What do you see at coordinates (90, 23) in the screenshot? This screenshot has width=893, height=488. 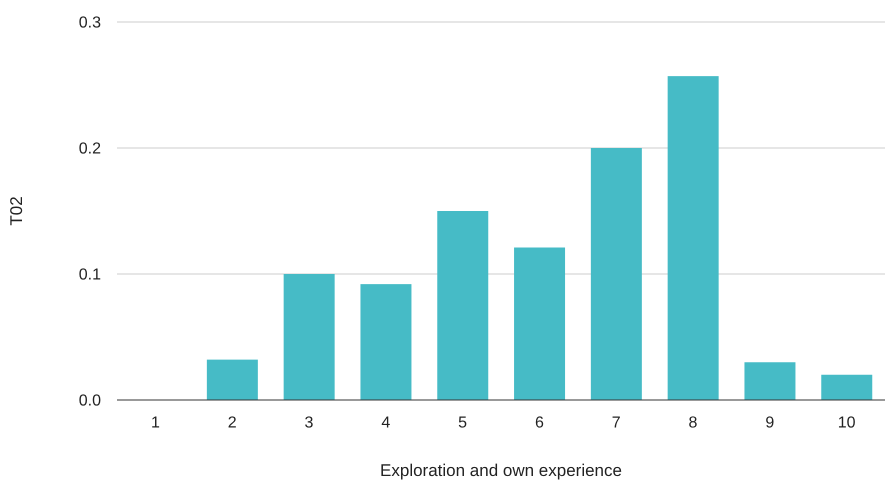 I see `y-tick-label: 0.3` at bounding box center [90, 23].